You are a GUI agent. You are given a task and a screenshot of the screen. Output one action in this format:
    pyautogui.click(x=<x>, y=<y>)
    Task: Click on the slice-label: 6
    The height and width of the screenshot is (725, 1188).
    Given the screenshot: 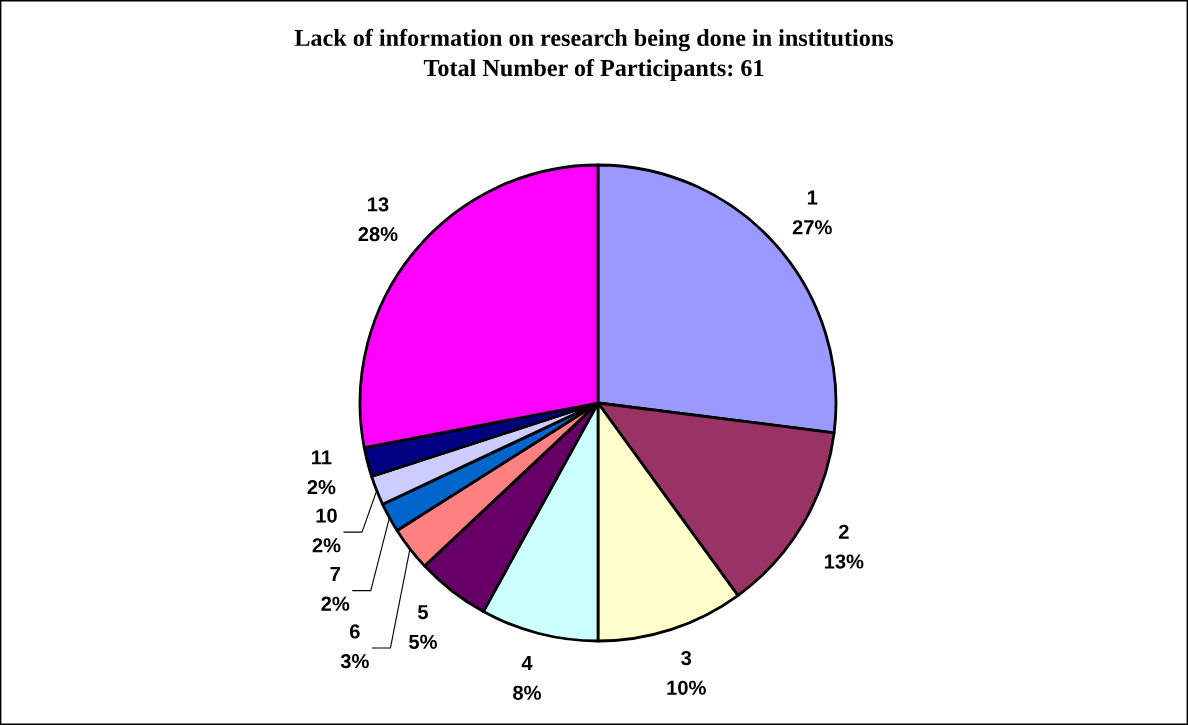 What is the action you would take?
    pyautogui.click(x=354, y=631)
    